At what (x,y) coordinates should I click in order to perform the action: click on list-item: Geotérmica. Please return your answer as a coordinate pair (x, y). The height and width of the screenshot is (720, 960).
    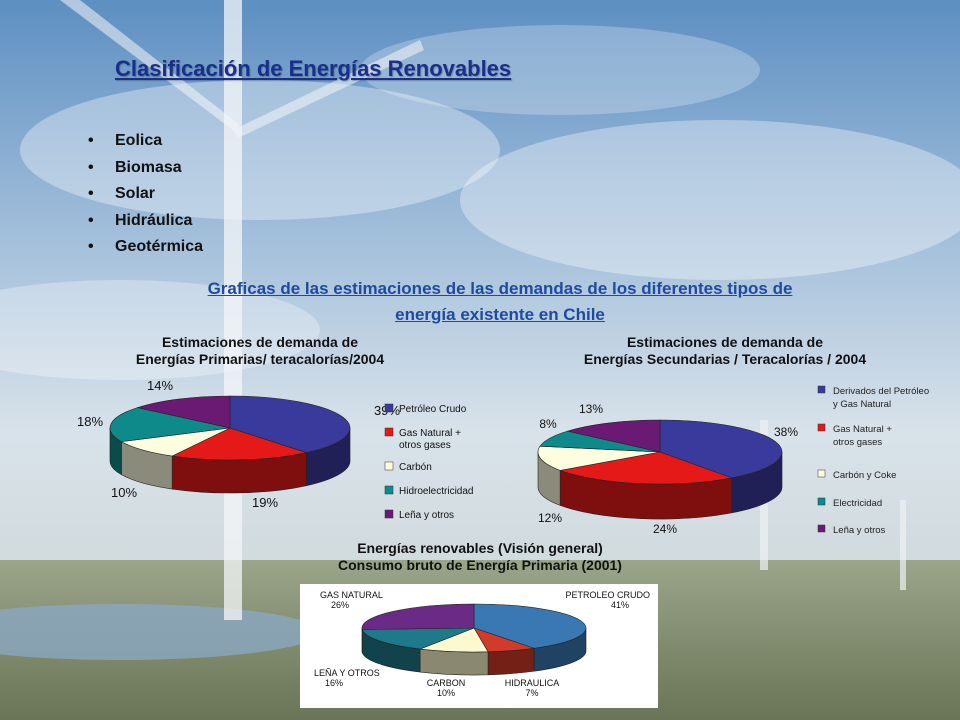
    Looking at the image, I should click on (145, 247).